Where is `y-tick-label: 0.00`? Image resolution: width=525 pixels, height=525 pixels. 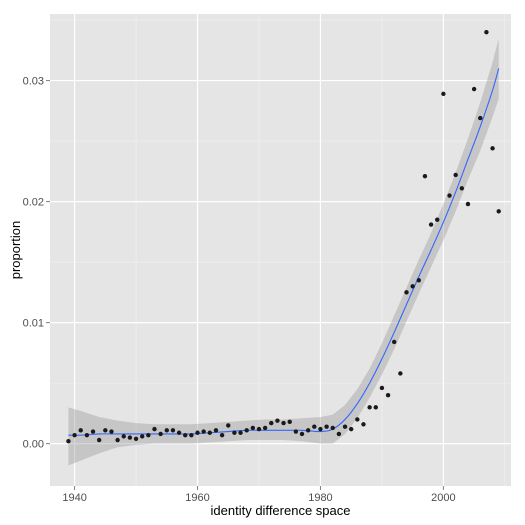
y-tick-label: 0.00 is located at coordinates (33, 445).